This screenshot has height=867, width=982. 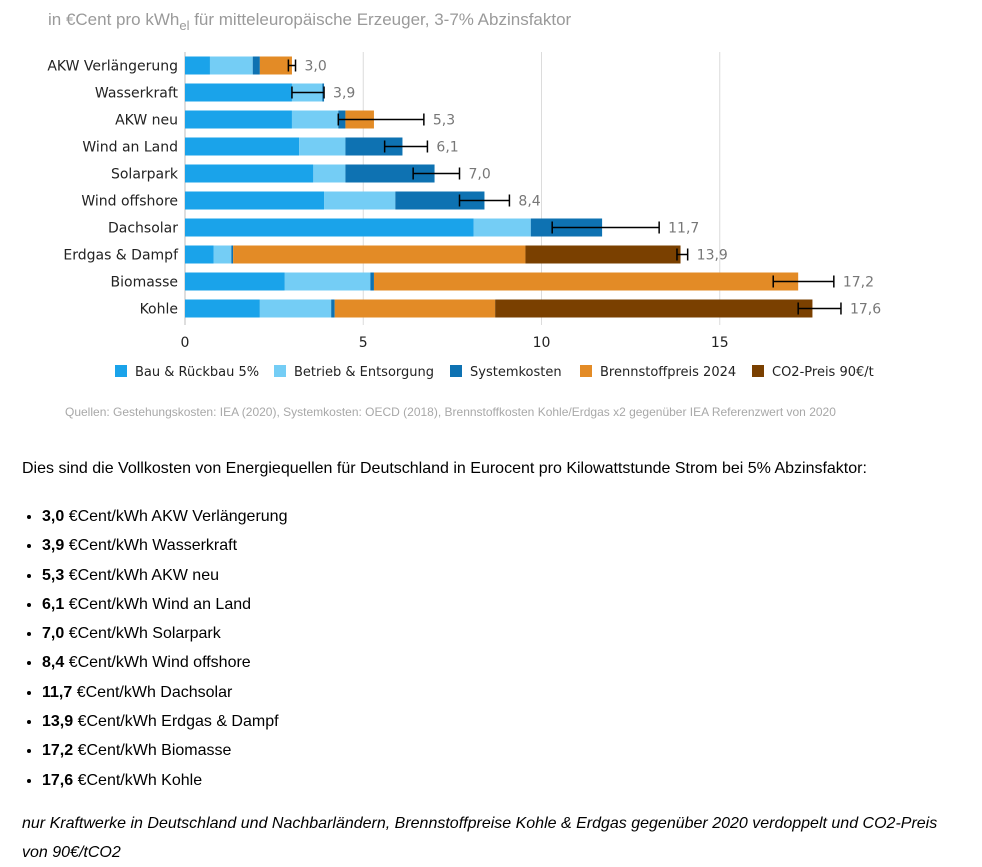 I want to click on total-label: 13,9, so click(x=712, y=256).